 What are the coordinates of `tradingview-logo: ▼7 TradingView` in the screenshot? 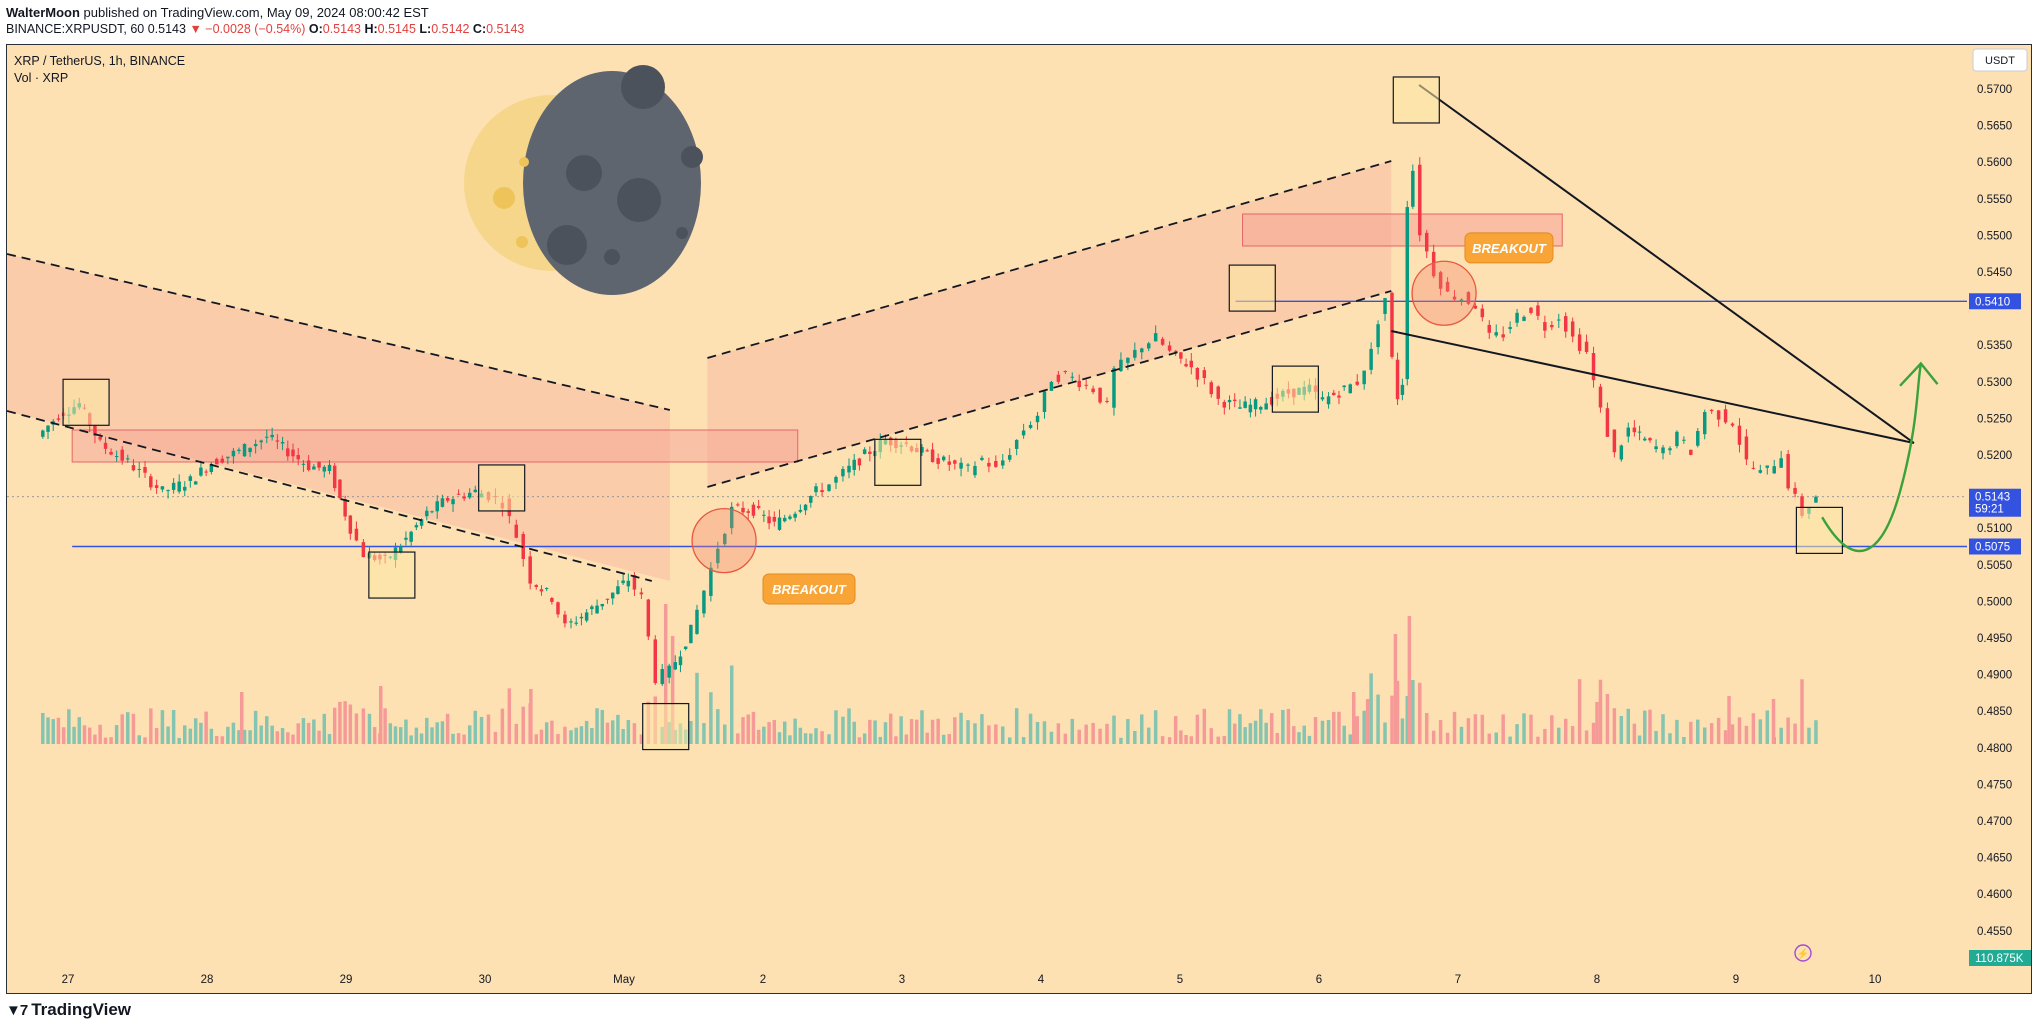 It's located at (68, 1010).